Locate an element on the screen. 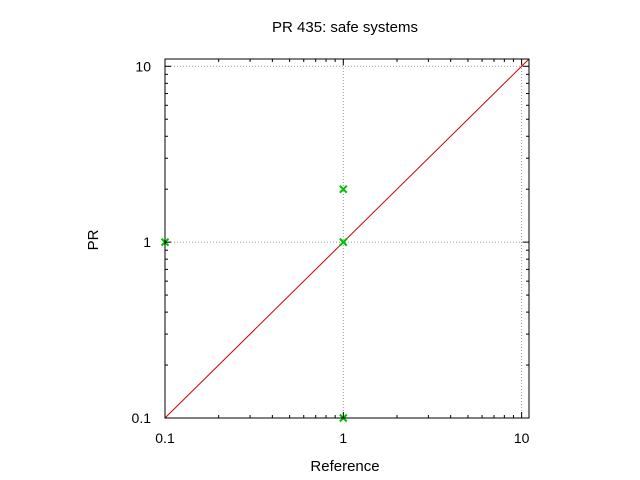  y-tick-label-2: 10 is located at coordinates (143, 66).